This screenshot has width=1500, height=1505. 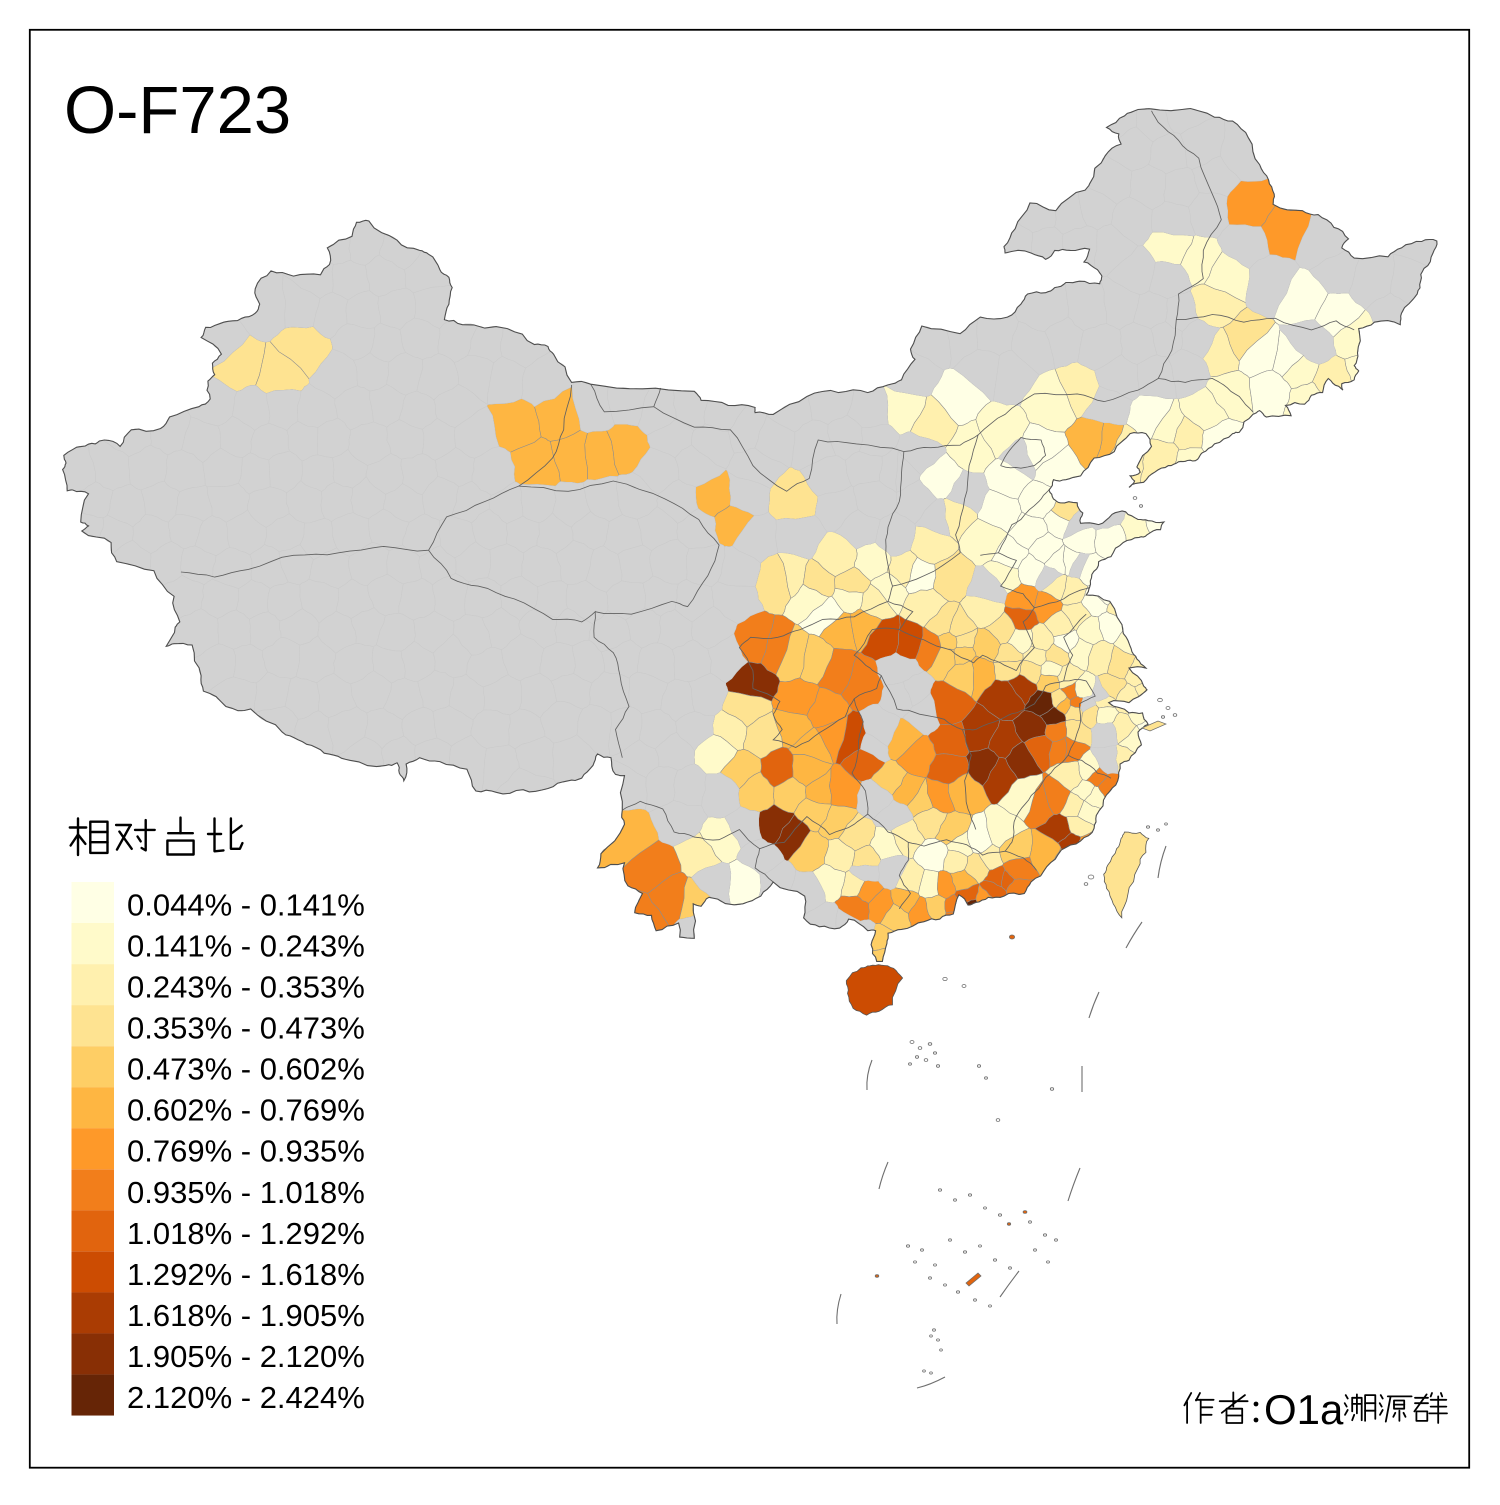 I want to click on svg-text: 1.018% - 1.292%, so click(x=246, y=1233).